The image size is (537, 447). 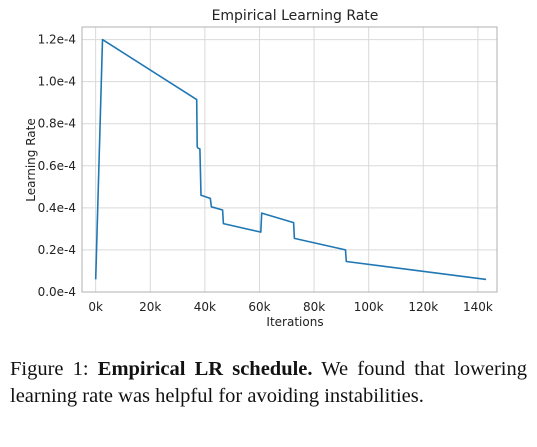 I want to click on chart-title: Empirical Learning Rate, so click(x=295, y=16).